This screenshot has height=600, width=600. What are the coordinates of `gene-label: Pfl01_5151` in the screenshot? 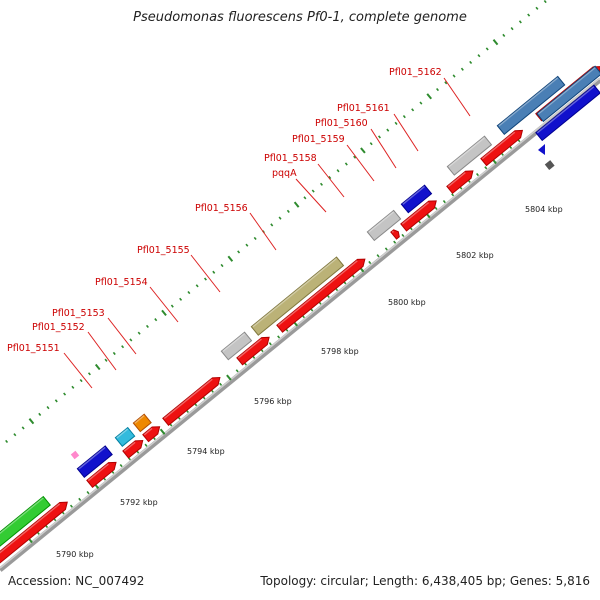 It's located at (33, 348).